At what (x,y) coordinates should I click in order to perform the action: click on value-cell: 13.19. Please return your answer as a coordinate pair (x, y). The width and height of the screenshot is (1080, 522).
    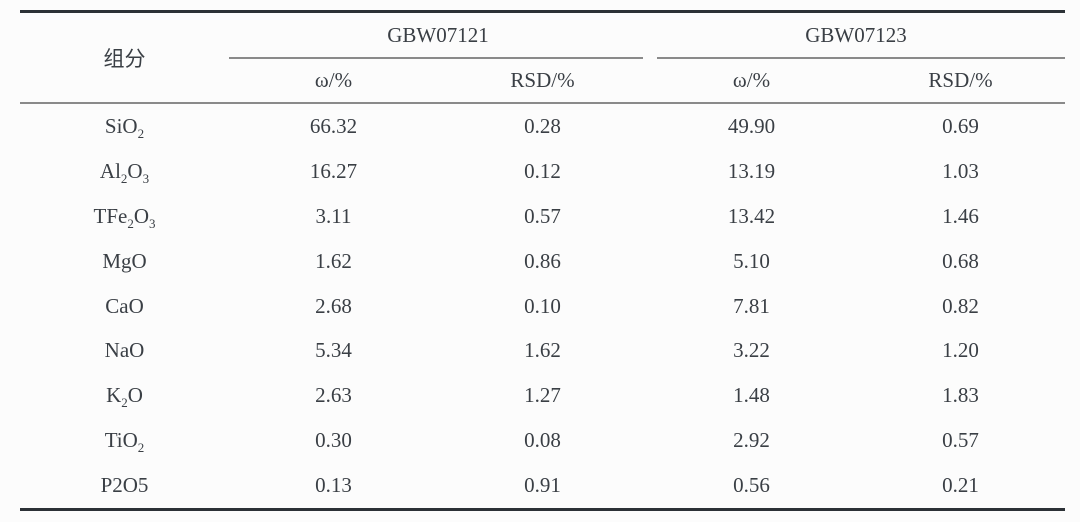
    Looking at the image, I should click on (751, 170).